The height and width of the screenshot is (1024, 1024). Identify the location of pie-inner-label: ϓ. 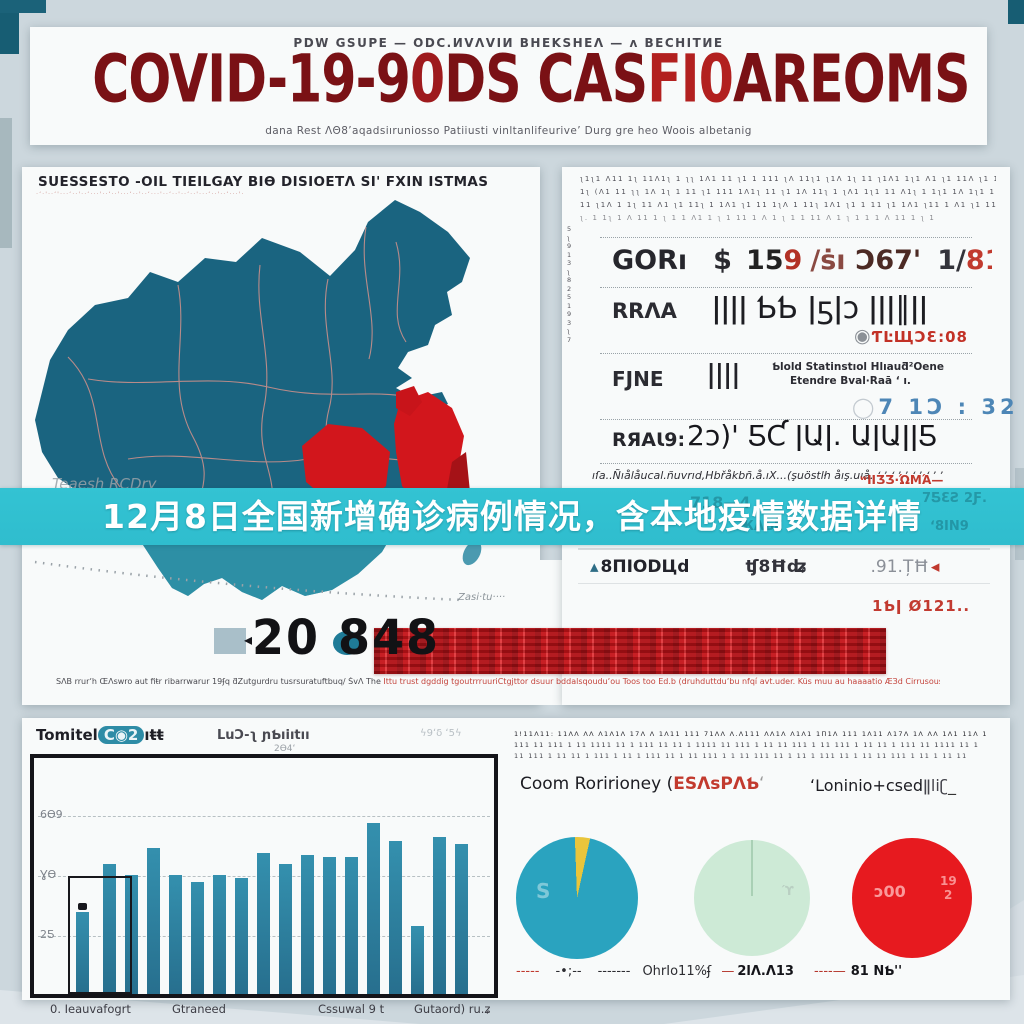
(788, 891).